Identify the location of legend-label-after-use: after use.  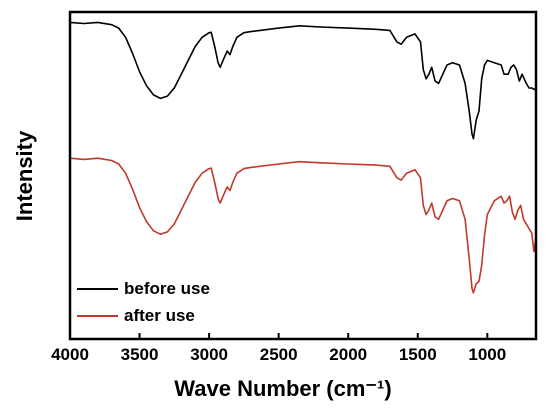
(159, 315).